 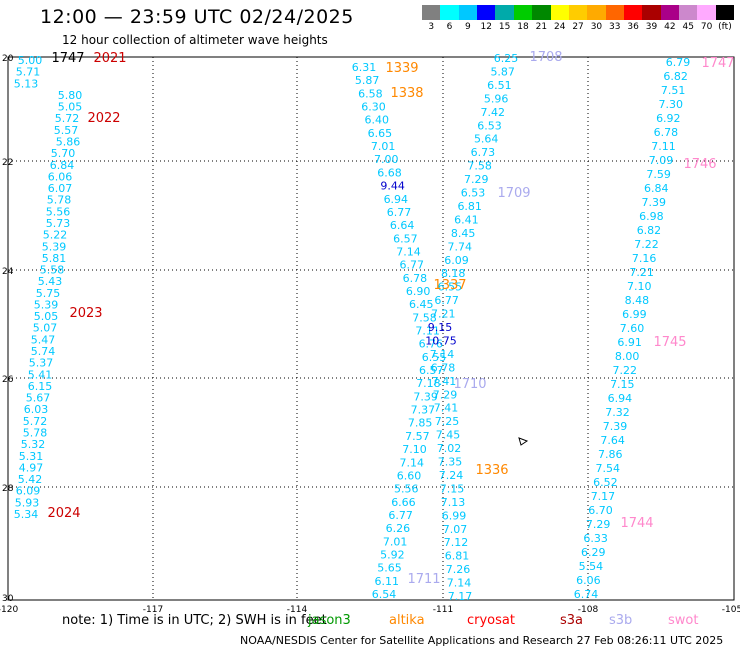 I want to click on wave-height-value: 6.76, so click(x=431, y=344).